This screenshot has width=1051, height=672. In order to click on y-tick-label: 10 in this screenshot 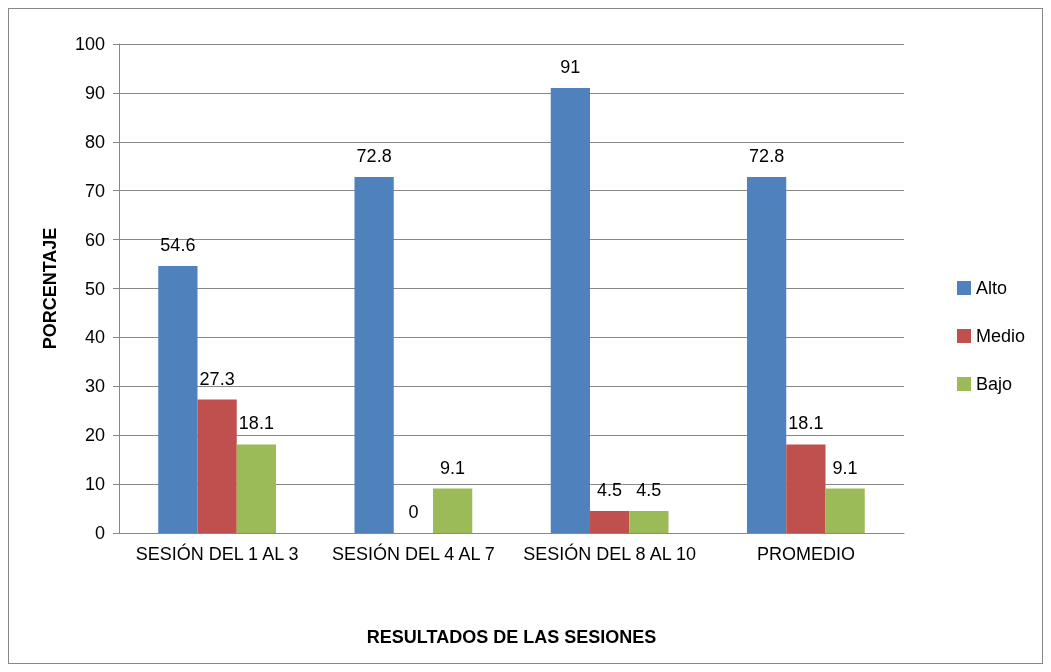, I will do `click(94, 484)`.